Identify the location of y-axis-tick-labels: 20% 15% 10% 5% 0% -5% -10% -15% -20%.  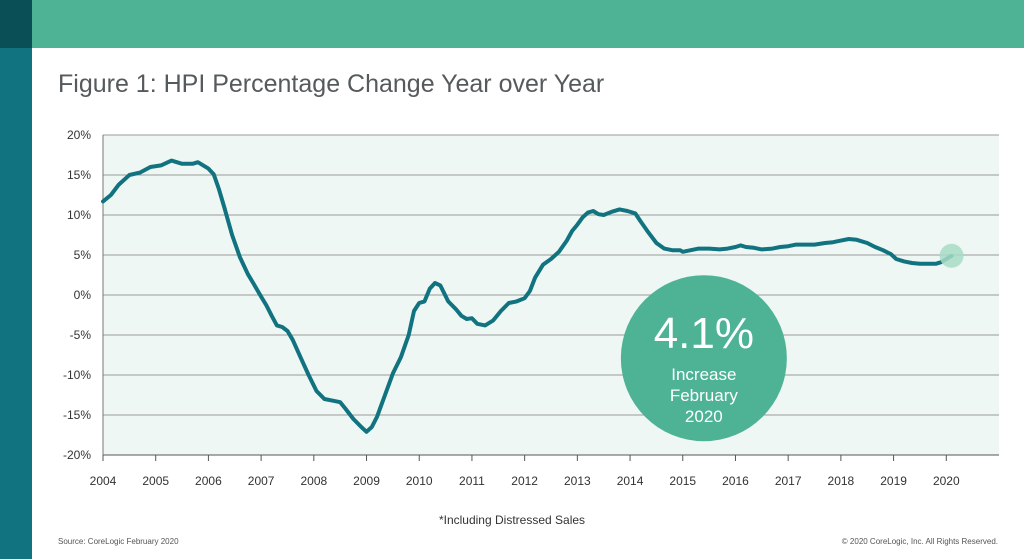
(77, 295).